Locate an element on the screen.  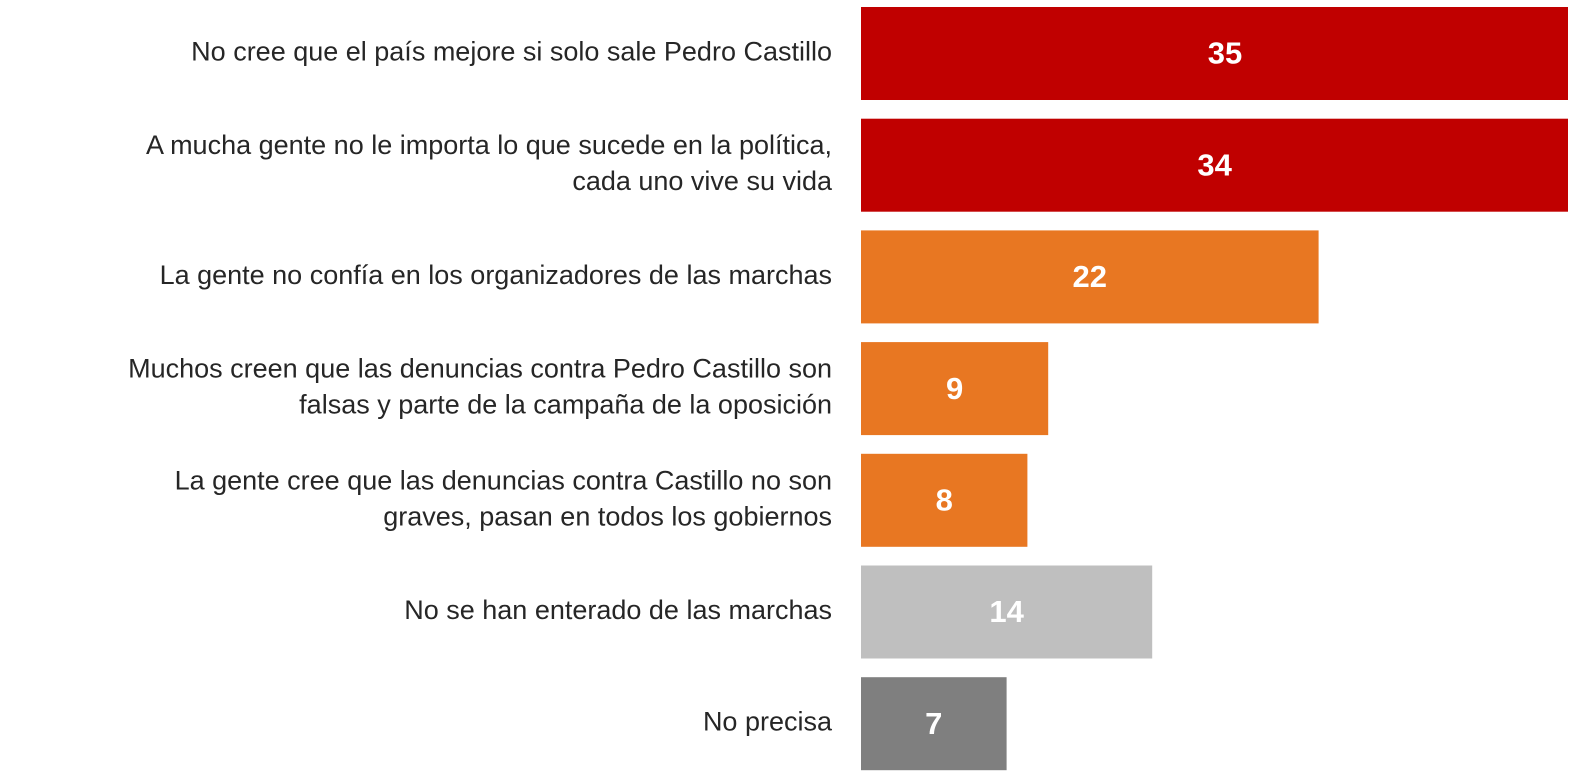
value-label: 8 is located at coordinates (944, 499).